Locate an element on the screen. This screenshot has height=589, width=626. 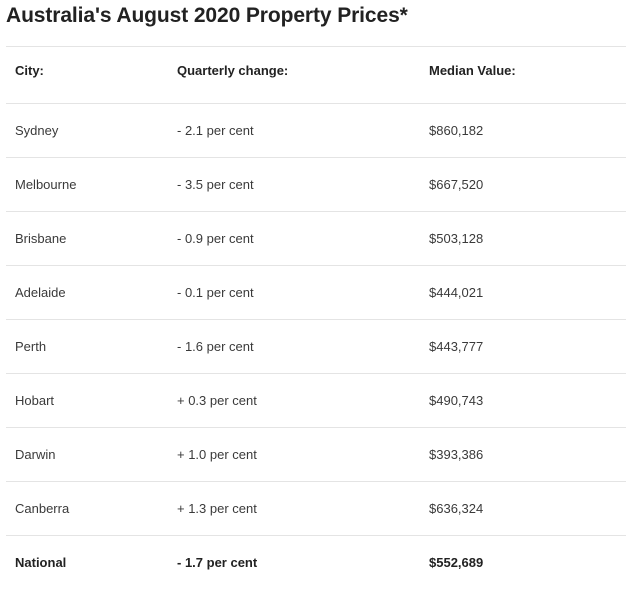
median-value-cell: $444,021 is located at coordinates (527, 293).